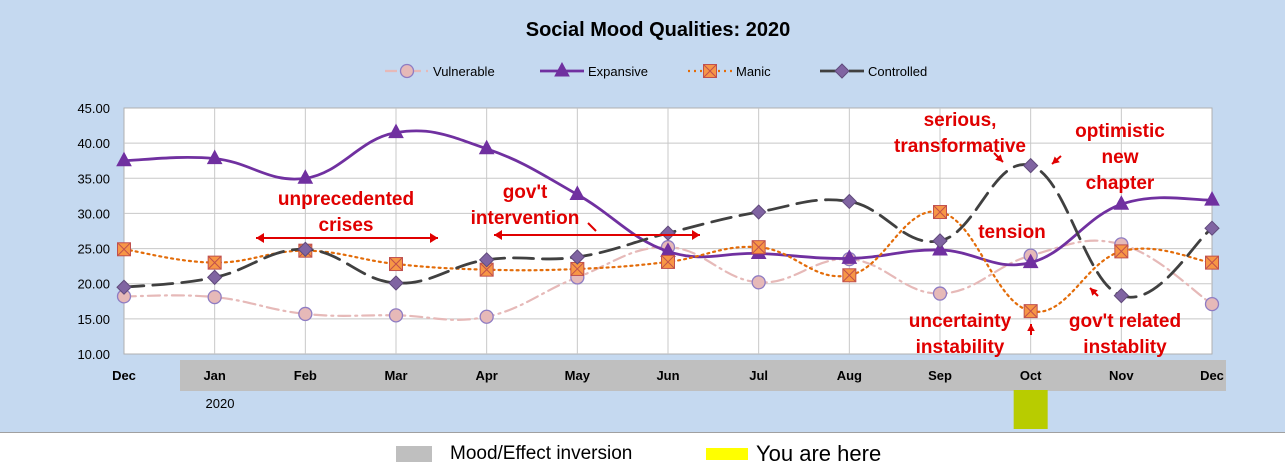 Image resolution: width=1285 pixels, height=475 pixels. Describe the element at coordinates (395, 375) in the screenshot. I see `x-tick-label: Mar` at that location.